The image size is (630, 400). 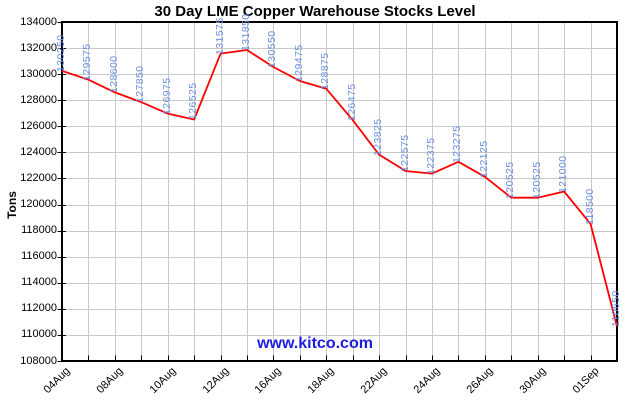 What do you see at coordinates (38, 151) in the screenshot?
I see `y-tick-label: 124000` at bounding box center [38, 151].